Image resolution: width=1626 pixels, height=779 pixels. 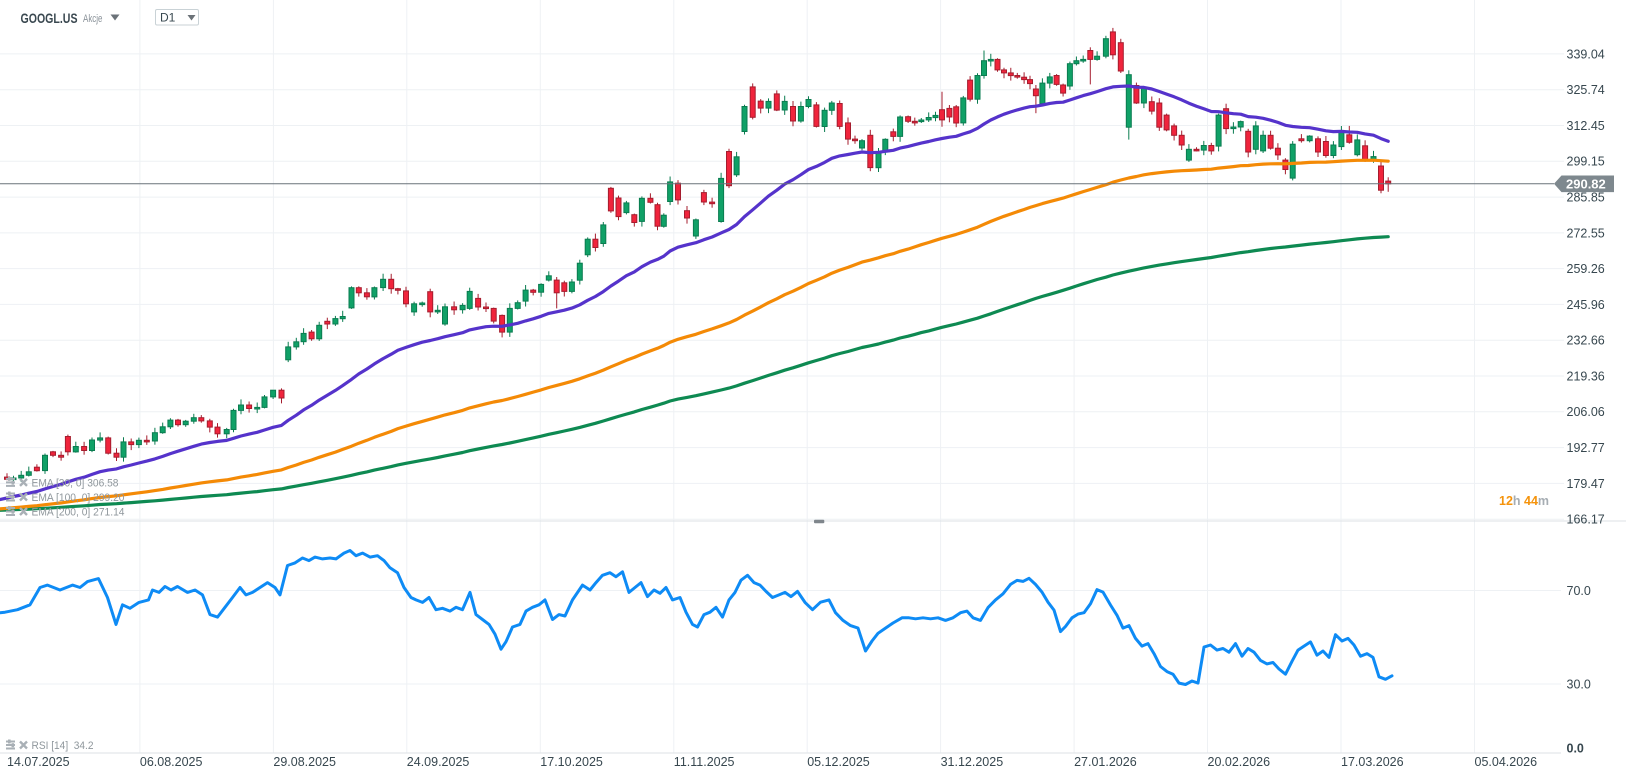 What do you see at coordinates (1506, 762) in the screenshot?
I see `svg-text: 05.04.2026` at bounding box center [1506, 762].